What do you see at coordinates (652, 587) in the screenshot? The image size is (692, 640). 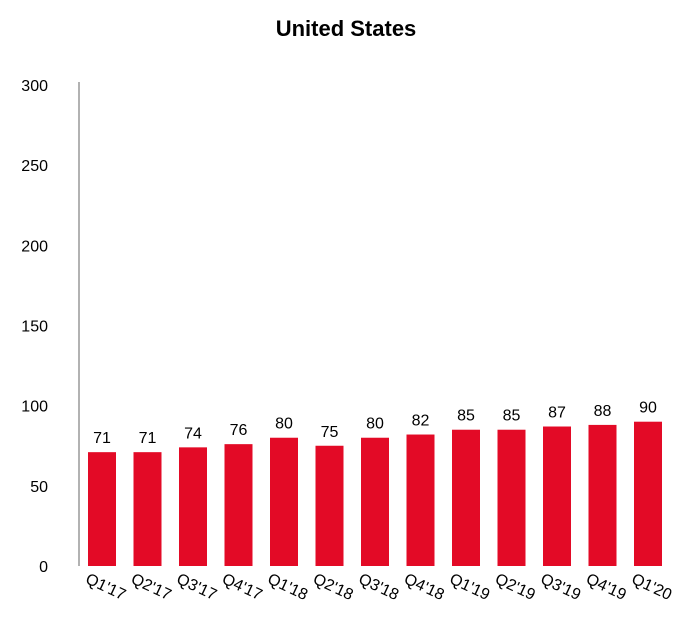 I see `x-tick-label: Q1'20` at bounding box center [652, 587].